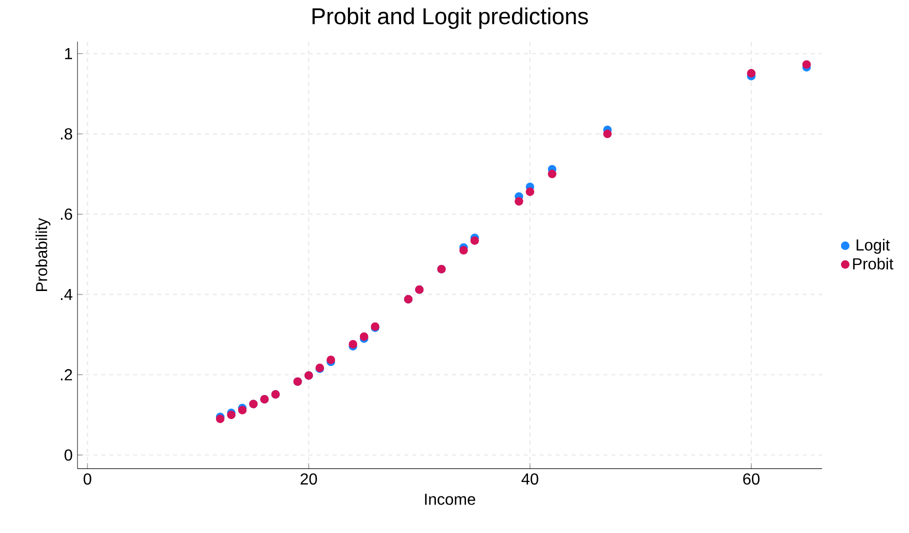  I want to click on y-tick-label: 0, so click(68, 455).